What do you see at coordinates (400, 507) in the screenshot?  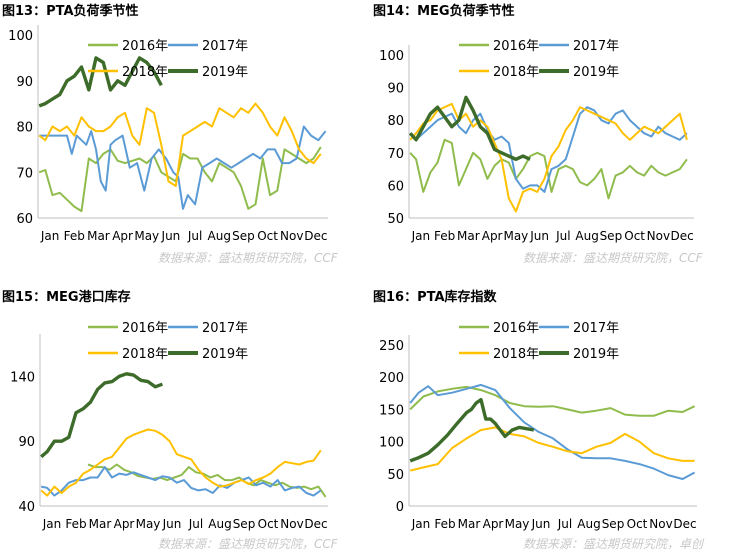 I see `y-tick-label: 0` at bounding box center [400, 507].